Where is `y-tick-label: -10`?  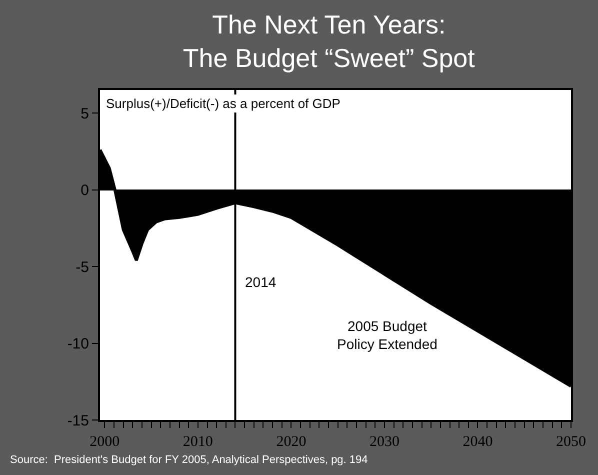 y-tick-label: -10 is located at coordinates (78, 344).